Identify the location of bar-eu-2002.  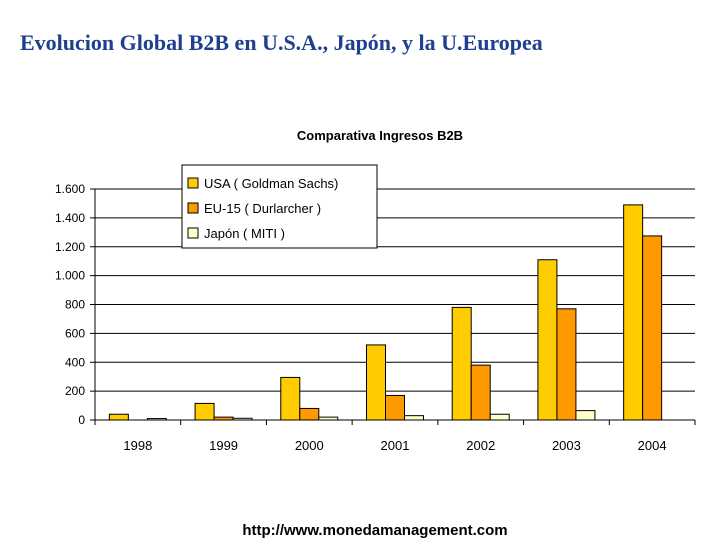
(480, 392).